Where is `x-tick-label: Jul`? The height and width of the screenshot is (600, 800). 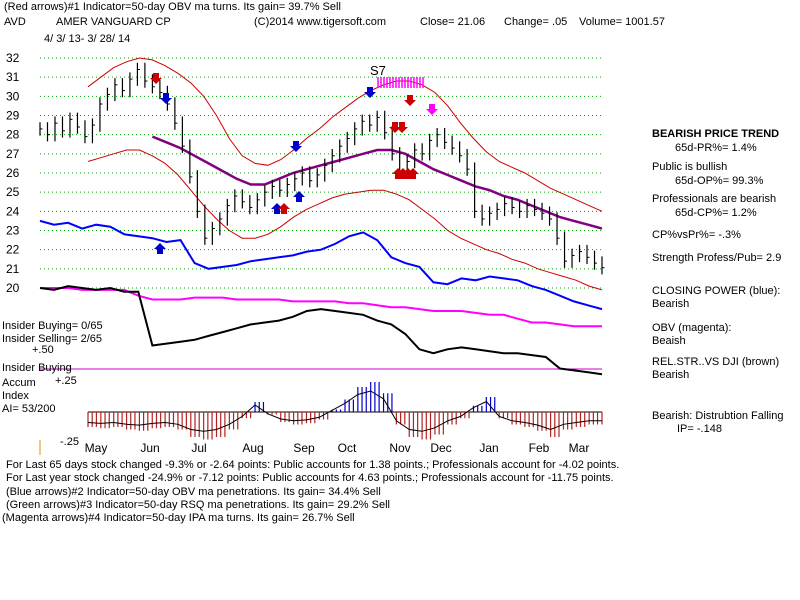 x-tick-label: Jul is located at coordinates (198, 448).